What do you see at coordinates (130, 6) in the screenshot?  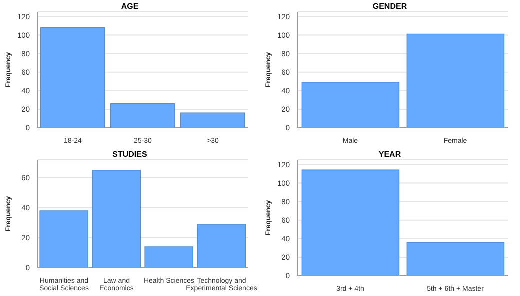 I see `chart-title: AGE` at bounding box center [130, 6].